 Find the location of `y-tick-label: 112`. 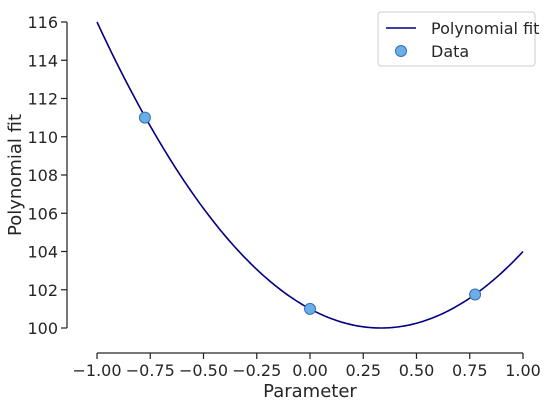

y-tick-label: 112 is located at coordinates (42, 99).